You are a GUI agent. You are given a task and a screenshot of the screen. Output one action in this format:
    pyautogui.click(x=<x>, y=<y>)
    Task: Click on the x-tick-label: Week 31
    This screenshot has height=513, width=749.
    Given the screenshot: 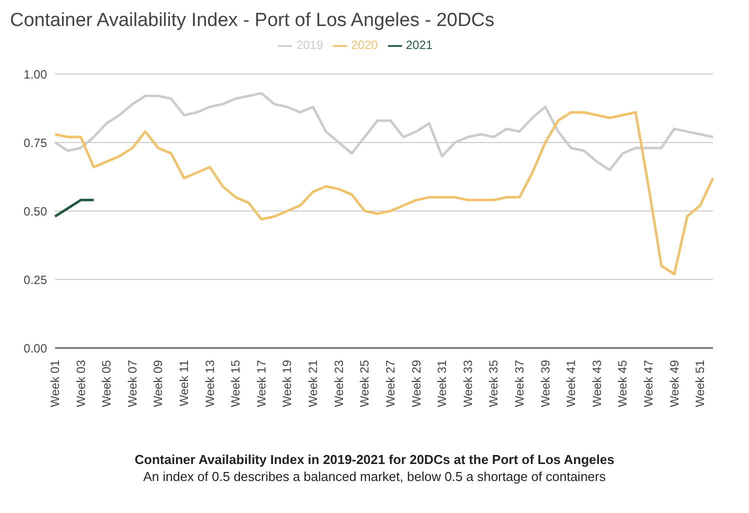 What is the action you would take?
    pyautogui.click(x=442, y=384)
    